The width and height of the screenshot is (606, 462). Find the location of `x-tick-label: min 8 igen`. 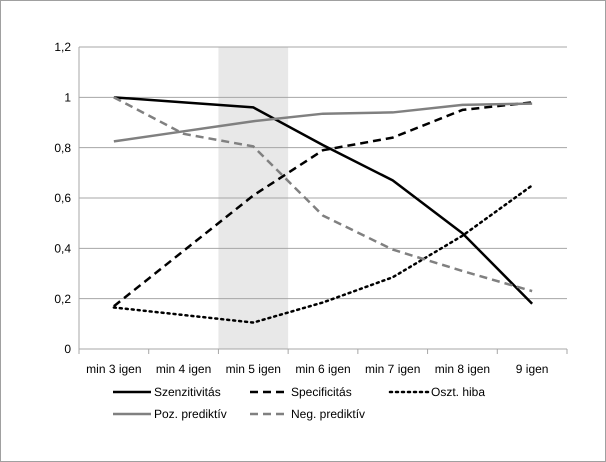

x-tick-label: min 8 igen is located at coordinates (462, 369).